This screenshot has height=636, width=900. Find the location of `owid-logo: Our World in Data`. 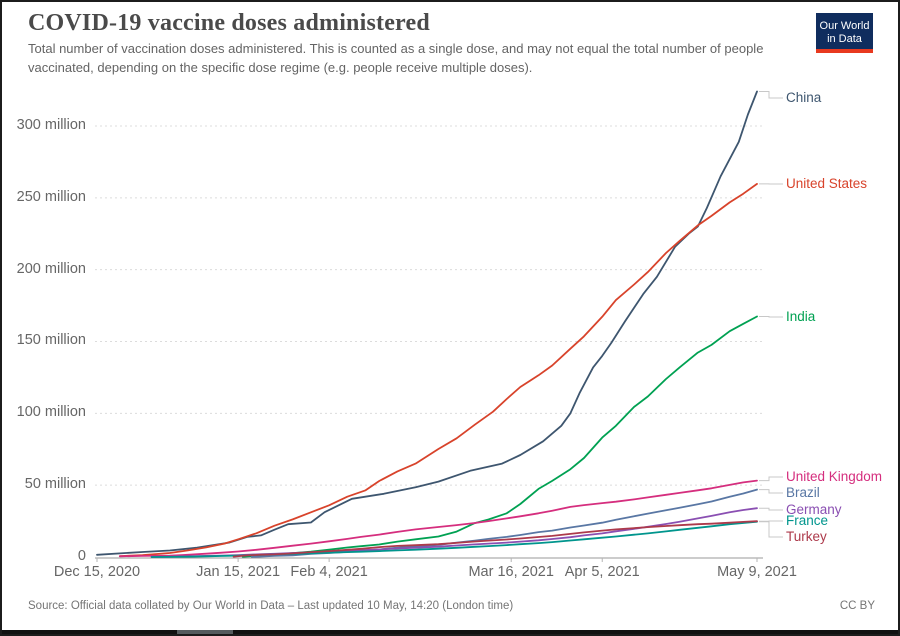

owid-logo: Our World in Data is located at coordinates (844, 33).